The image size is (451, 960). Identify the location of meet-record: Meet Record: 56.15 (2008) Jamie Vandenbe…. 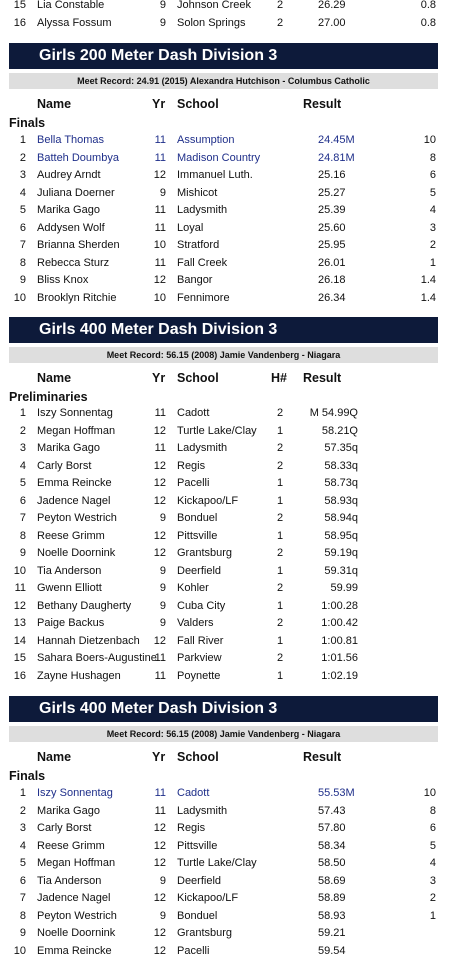
(223, 734).